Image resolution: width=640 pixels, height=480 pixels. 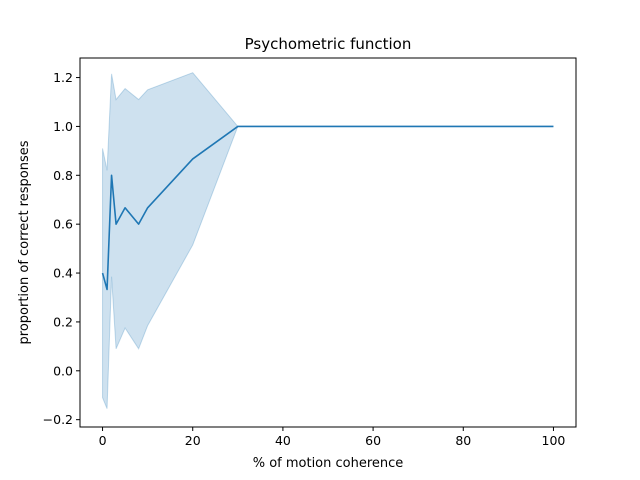 I want to click on y-tick-label: 0.8, so click(x=63, y=175).